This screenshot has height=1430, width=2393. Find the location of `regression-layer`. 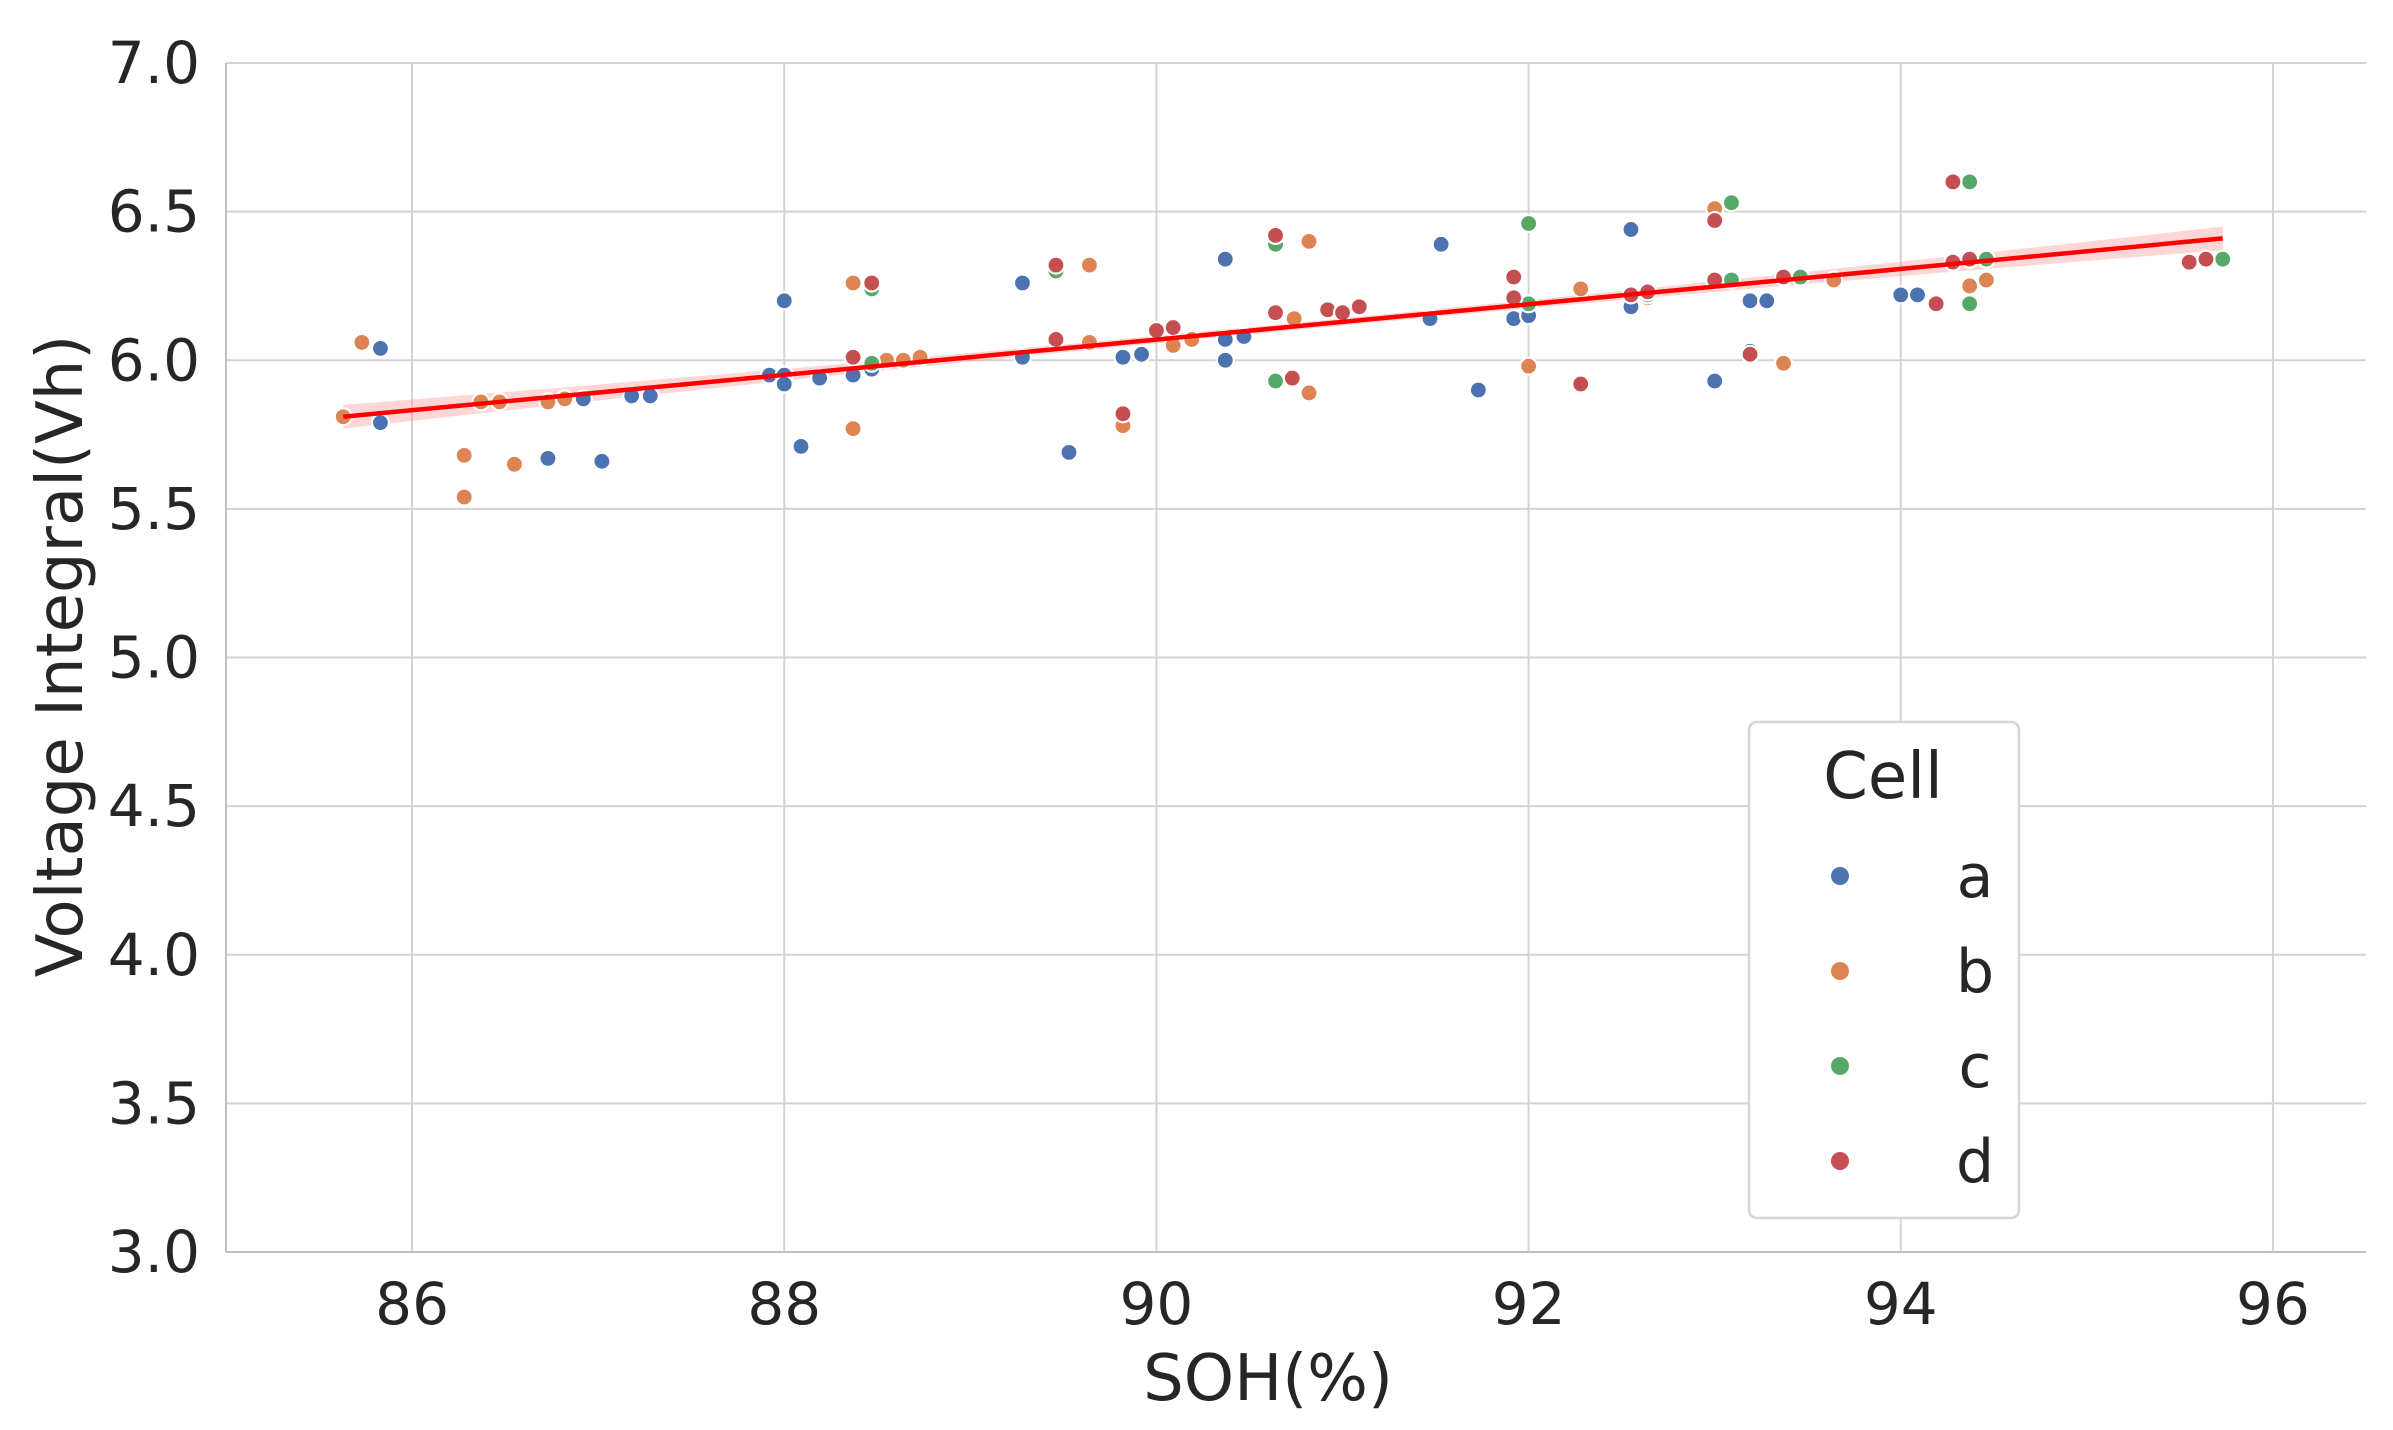

regression-layer is located at coordinates (1283, 327).